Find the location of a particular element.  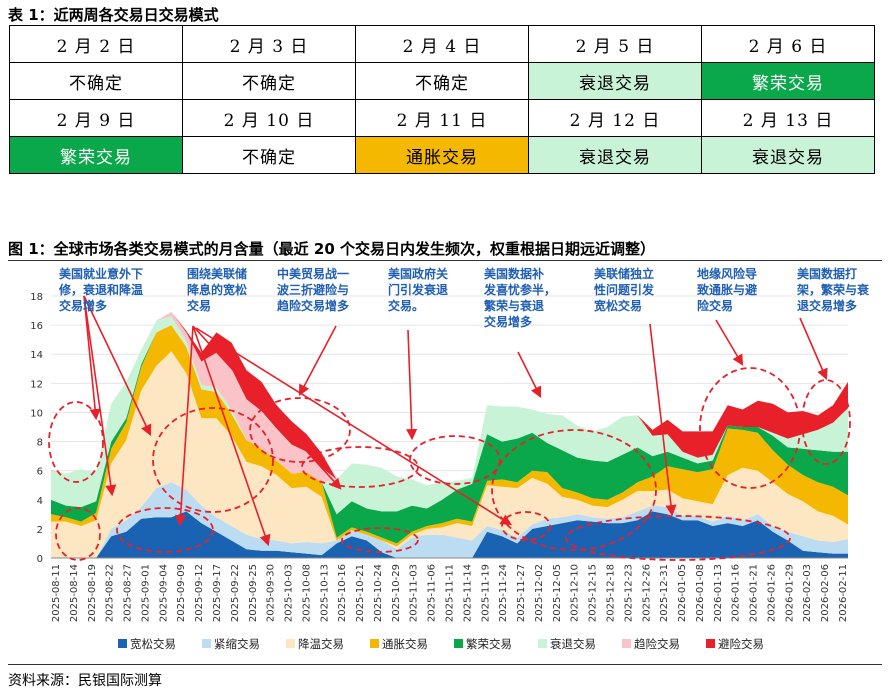

legend-label: 繁荣交易 is located at coordinates (489, 644).